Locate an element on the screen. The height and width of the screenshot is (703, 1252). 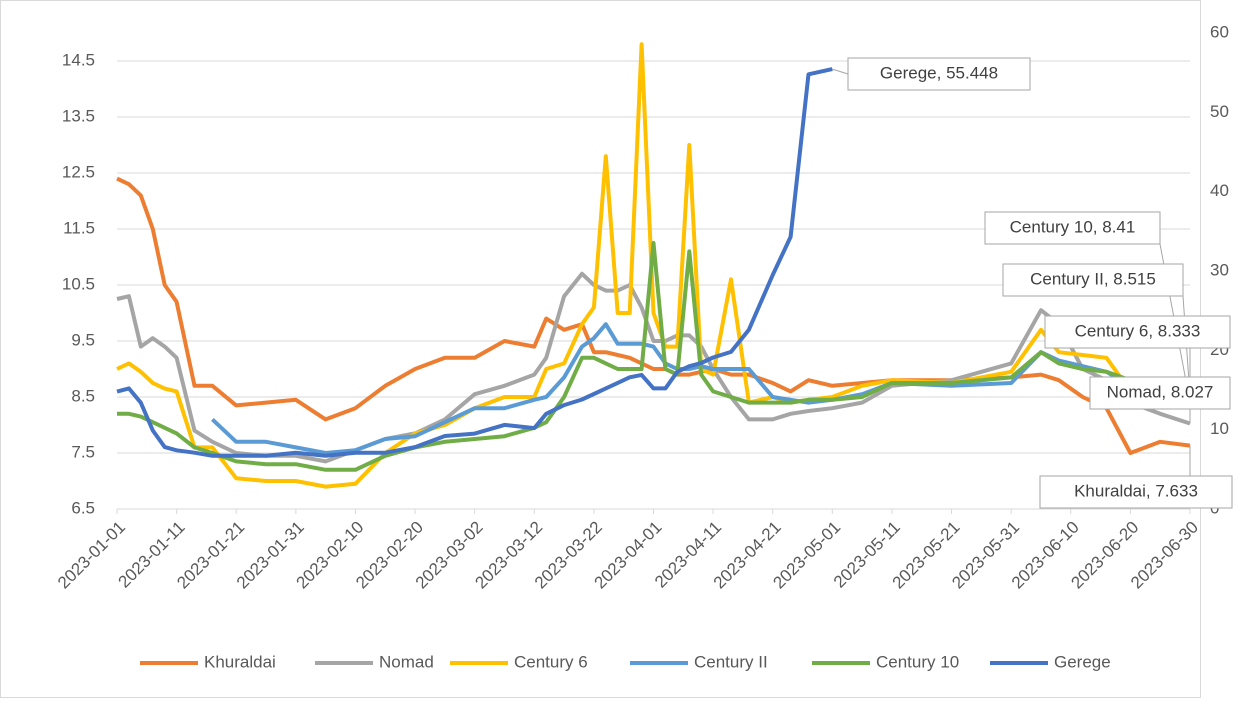
y-tick-label: 6.5 is located at coordinates (83, 507).